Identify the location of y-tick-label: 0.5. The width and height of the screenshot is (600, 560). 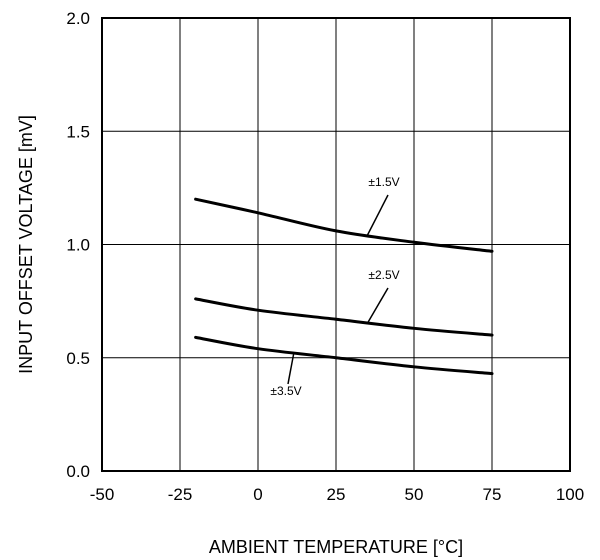
(78, 358).